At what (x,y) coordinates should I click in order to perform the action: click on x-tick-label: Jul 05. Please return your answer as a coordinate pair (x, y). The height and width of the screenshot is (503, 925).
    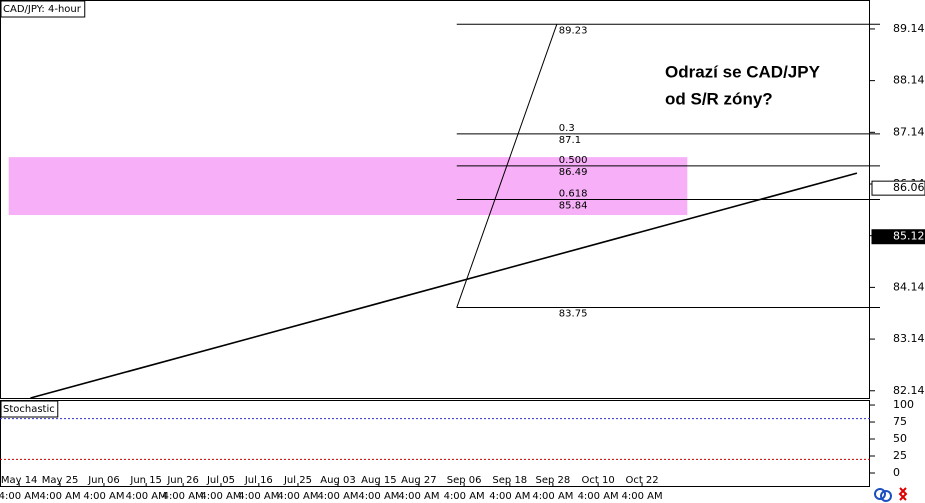
    Looking at the image, I should click on (220, 480).